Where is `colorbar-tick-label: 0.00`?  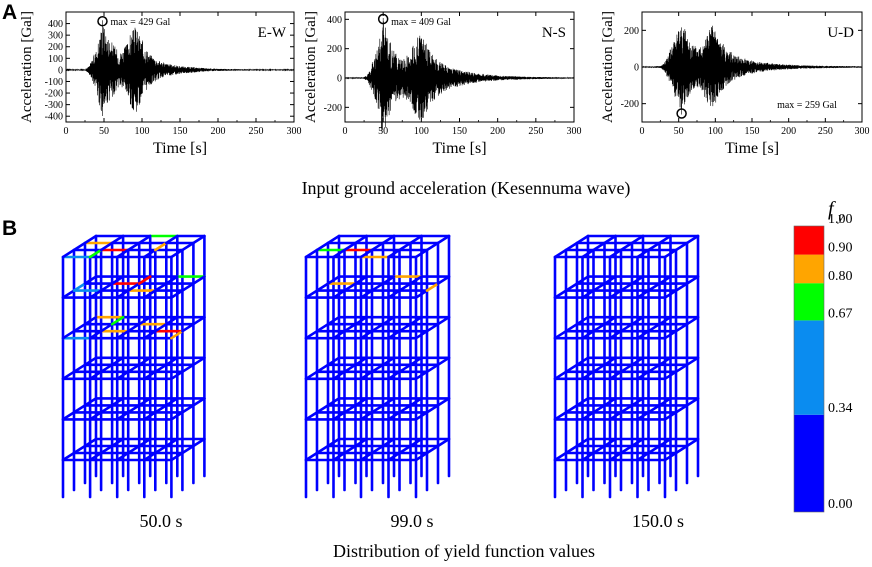
colorbar-tick-label: 0.00 is located at coordinates (840, 504).